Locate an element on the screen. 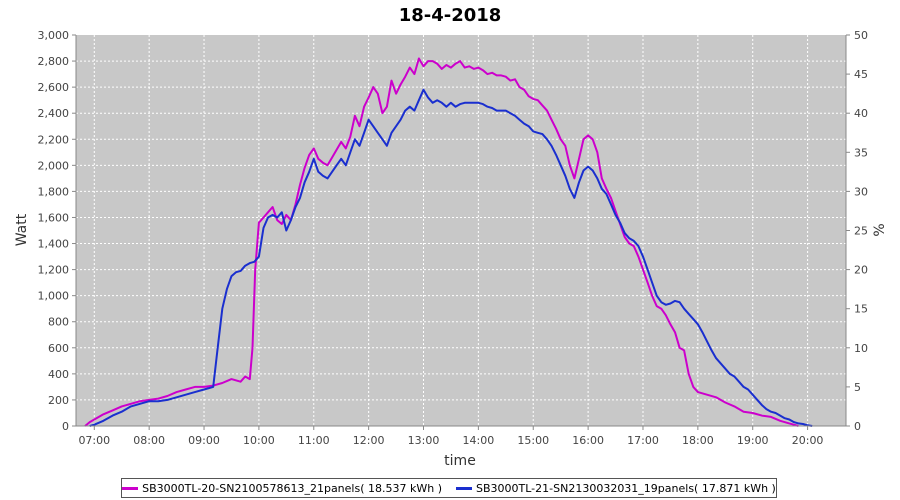  y-tick-label: 1,400 is located at coordinates (54, 244).